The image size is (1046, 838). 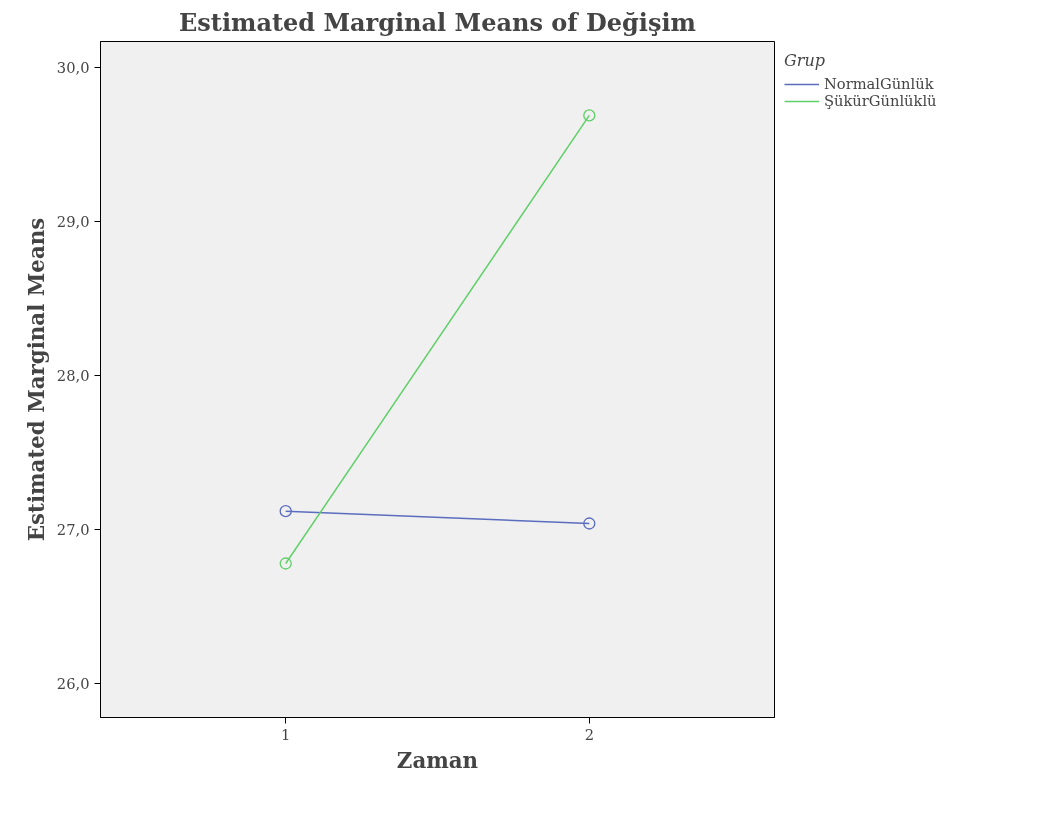 What do you see at coordinates (589, 734) in the screenshot?
I see `x-tick-label: 2` at bounding box center [589, 734].